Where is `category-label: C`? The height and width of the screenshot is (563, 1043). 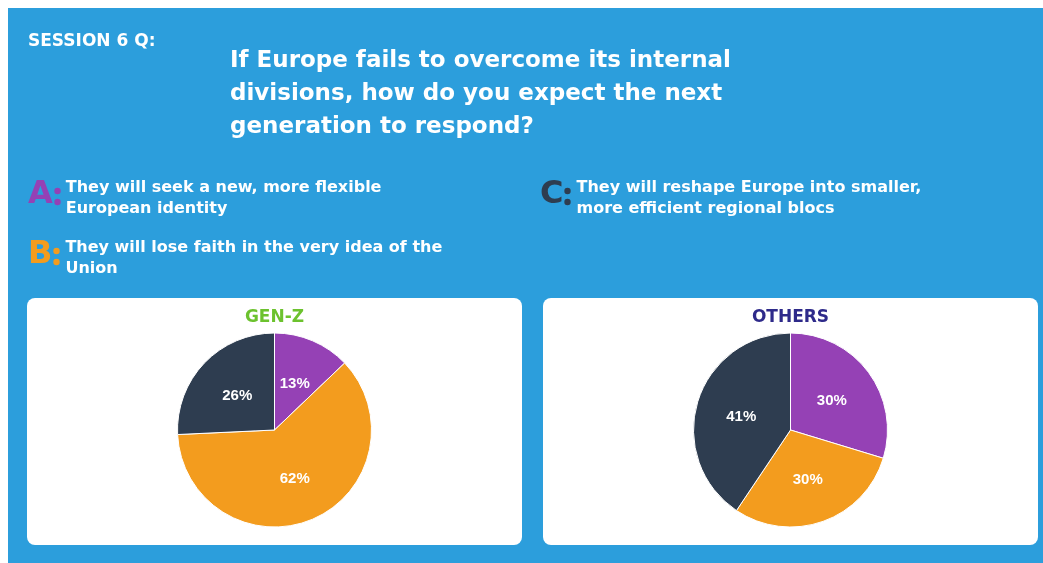 category-label: C is located at coordinates (552, 192).